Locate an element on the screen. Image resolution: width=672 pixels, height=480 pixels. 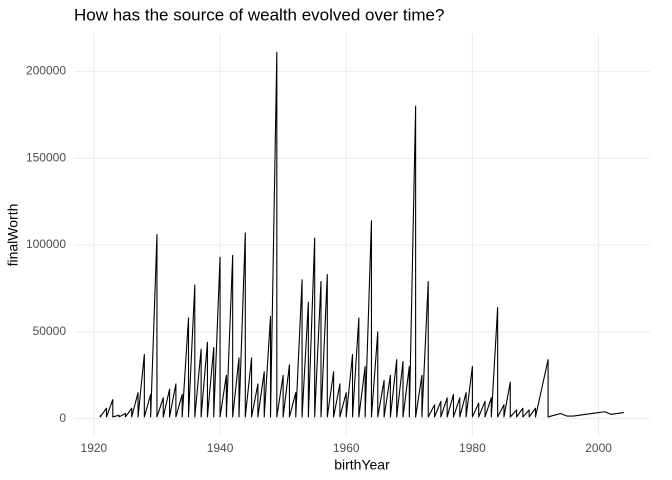
y-tick-label: 0 is located at coordinates (62, 418).